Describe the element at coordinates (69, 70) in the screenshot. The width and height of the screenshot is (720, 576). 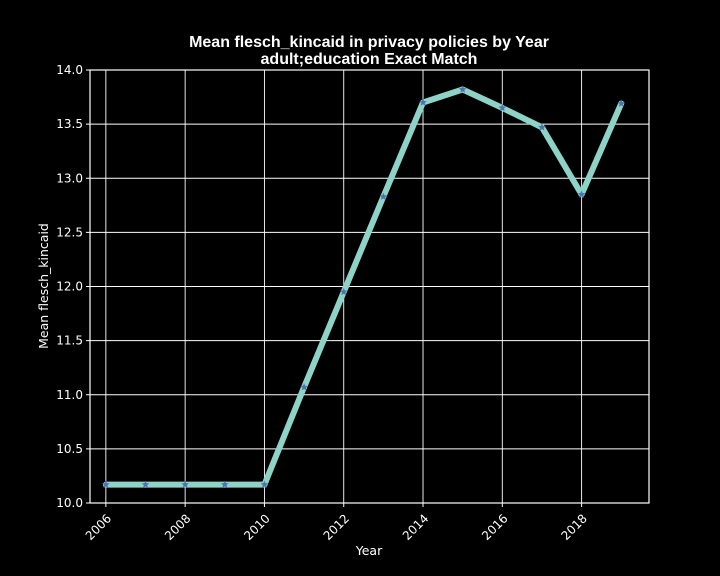
I see `y-tick-label: 14.0` at that location.